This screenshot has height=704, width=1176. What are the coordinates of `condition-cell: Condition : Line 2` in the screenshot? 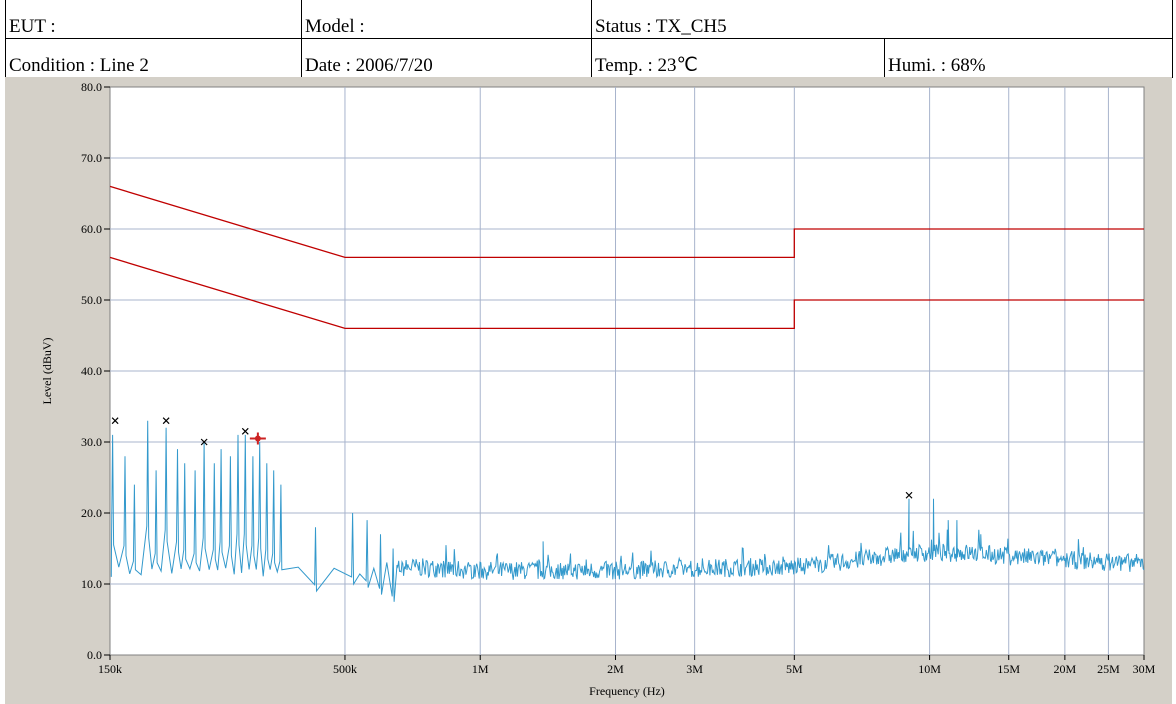 It's located at (153, 58).